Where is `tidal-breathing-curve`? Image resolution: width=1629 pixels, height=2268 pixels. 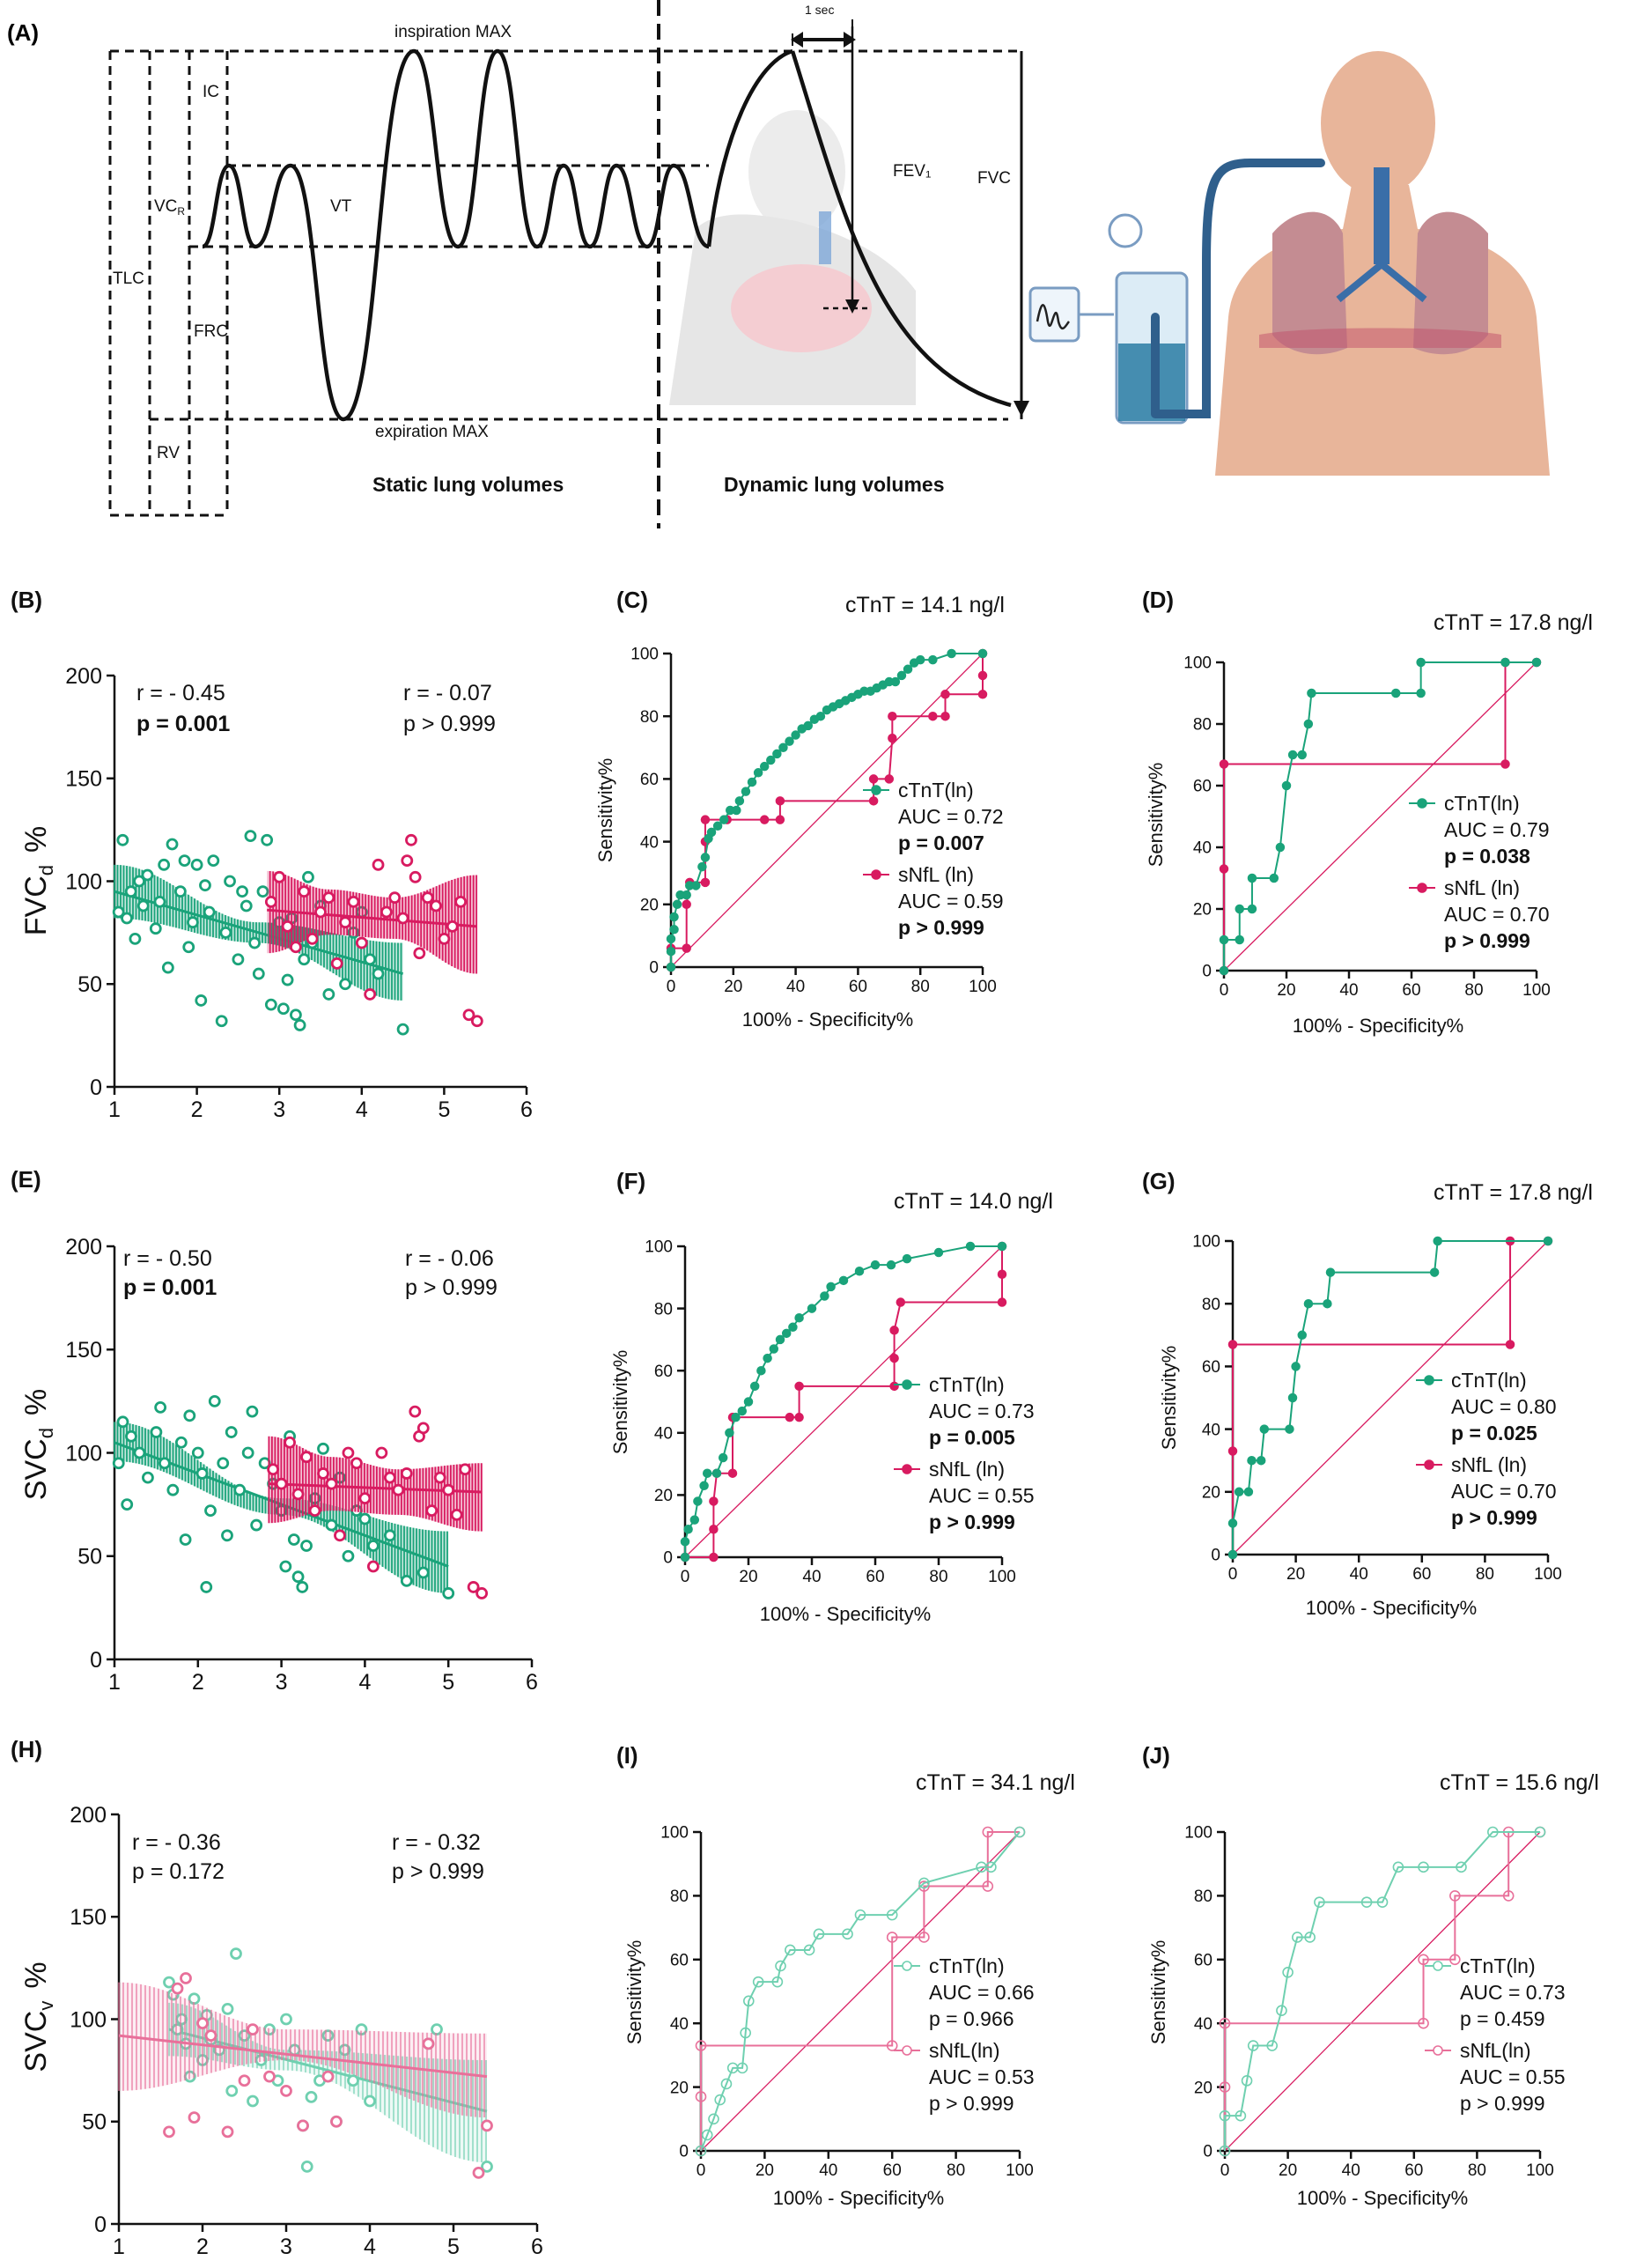
tidal-breathing-curve is located at coordinates (455, 235).